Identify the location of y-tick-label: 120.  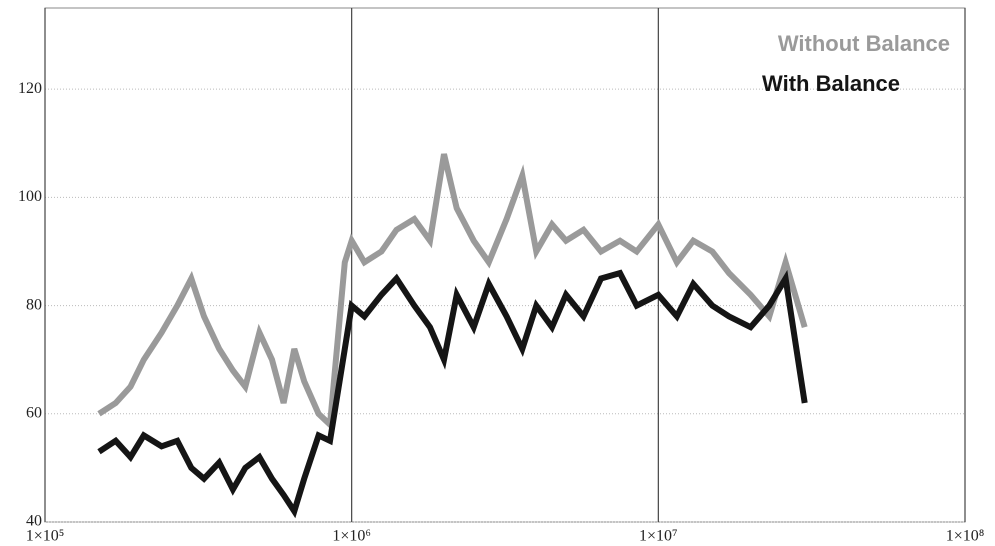
(30, 88).